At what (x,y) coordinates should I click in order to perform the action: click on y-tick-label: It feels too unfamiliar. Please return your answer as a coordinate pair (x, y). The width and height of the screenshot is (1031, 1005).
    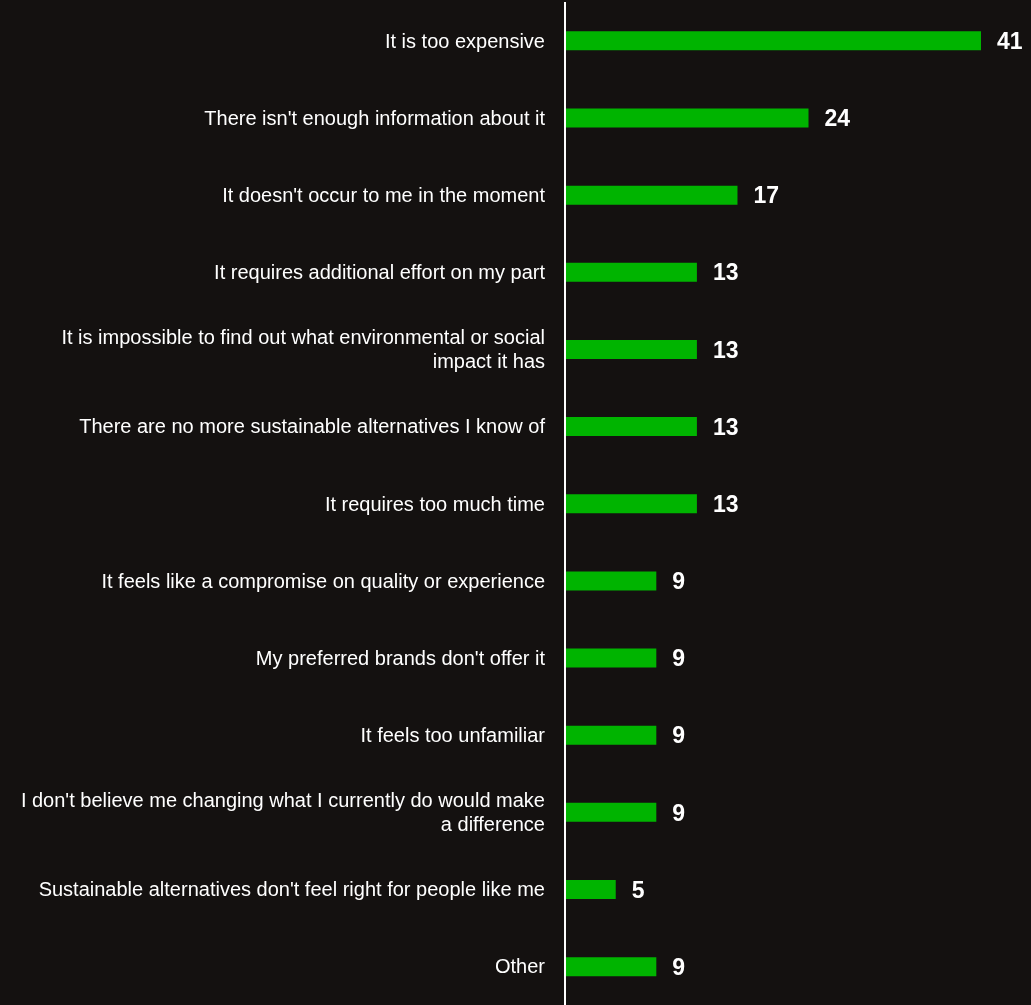
    Looking at the image, I should click on (453, 734).